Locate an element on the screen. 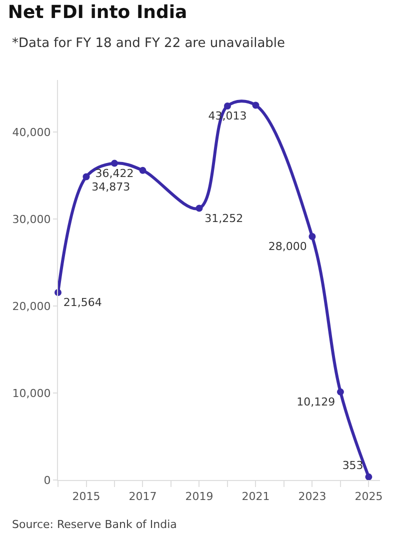 The image size is (394, 542). x-tick-label: 2025 is located at coordinates (368, 497).